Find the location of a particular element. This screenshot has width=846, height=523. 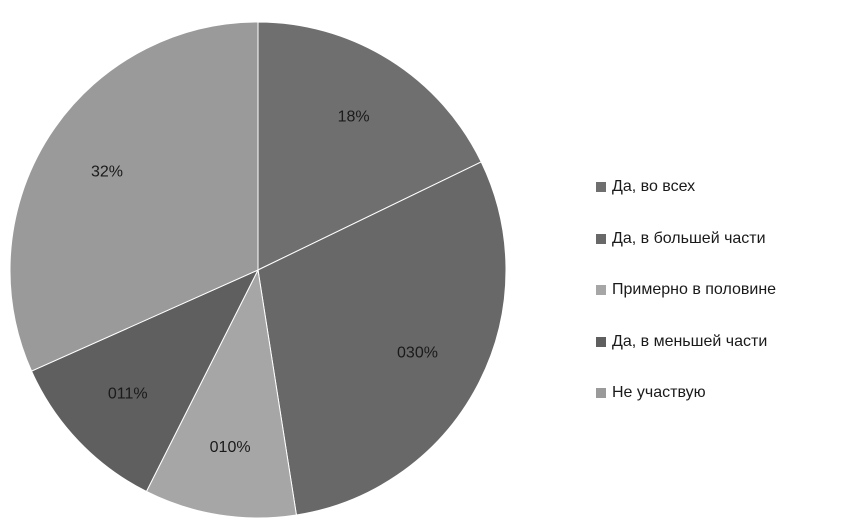

legend-label: Да, в меньшей части is located at coordinates (690, 341).